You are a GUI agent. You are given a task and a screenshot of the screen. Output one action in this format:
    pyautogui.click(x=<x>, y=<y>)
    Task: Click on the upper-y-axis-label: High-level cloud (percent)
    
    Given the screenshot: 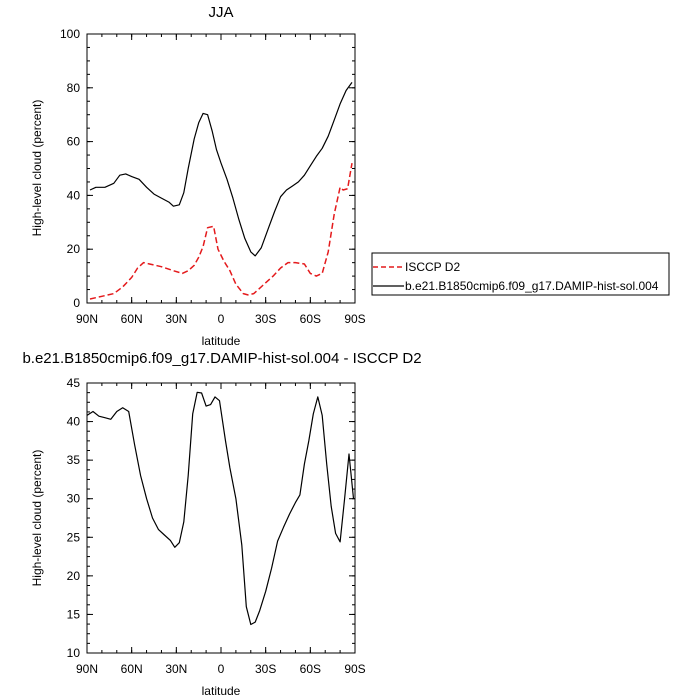 What is the action you would take?
    pyautogui.click(x=37, y=168)
    